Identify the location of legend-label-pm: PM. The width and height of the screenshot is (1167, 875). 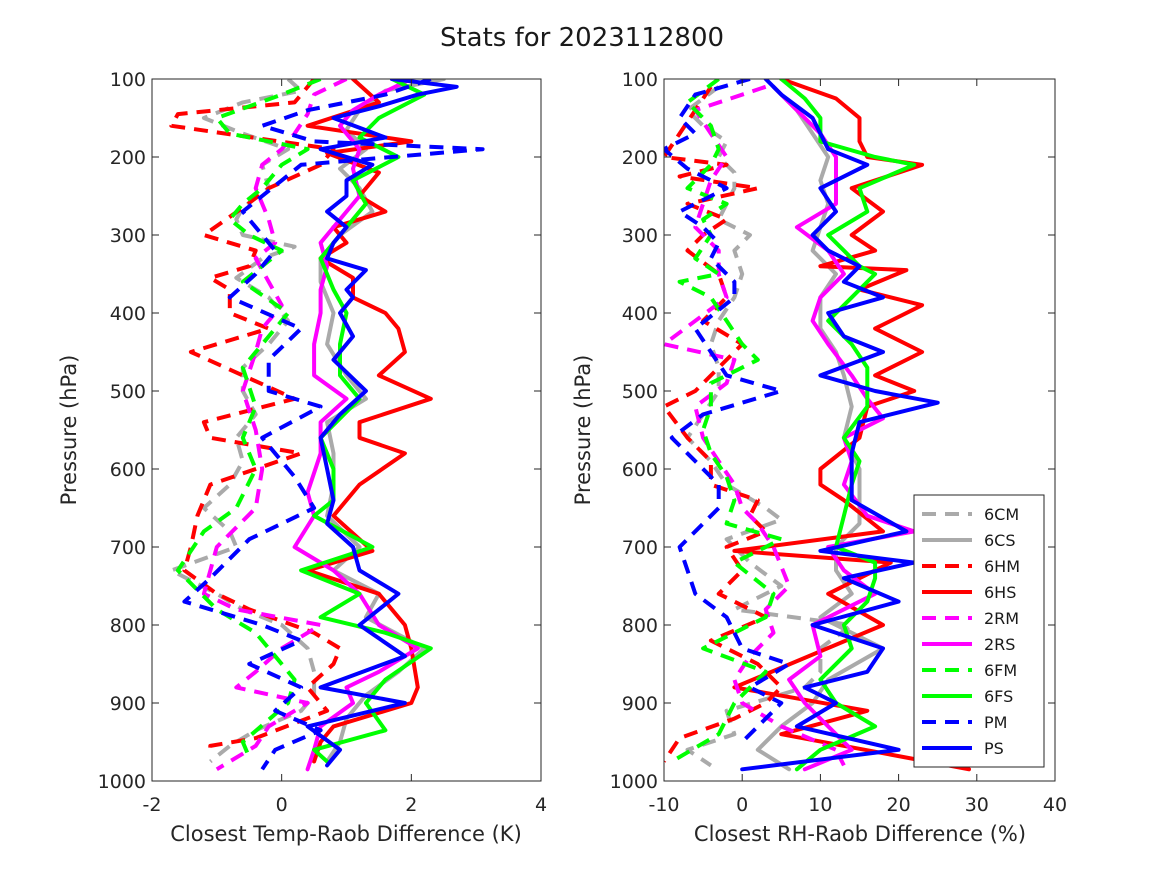
(995, 722).